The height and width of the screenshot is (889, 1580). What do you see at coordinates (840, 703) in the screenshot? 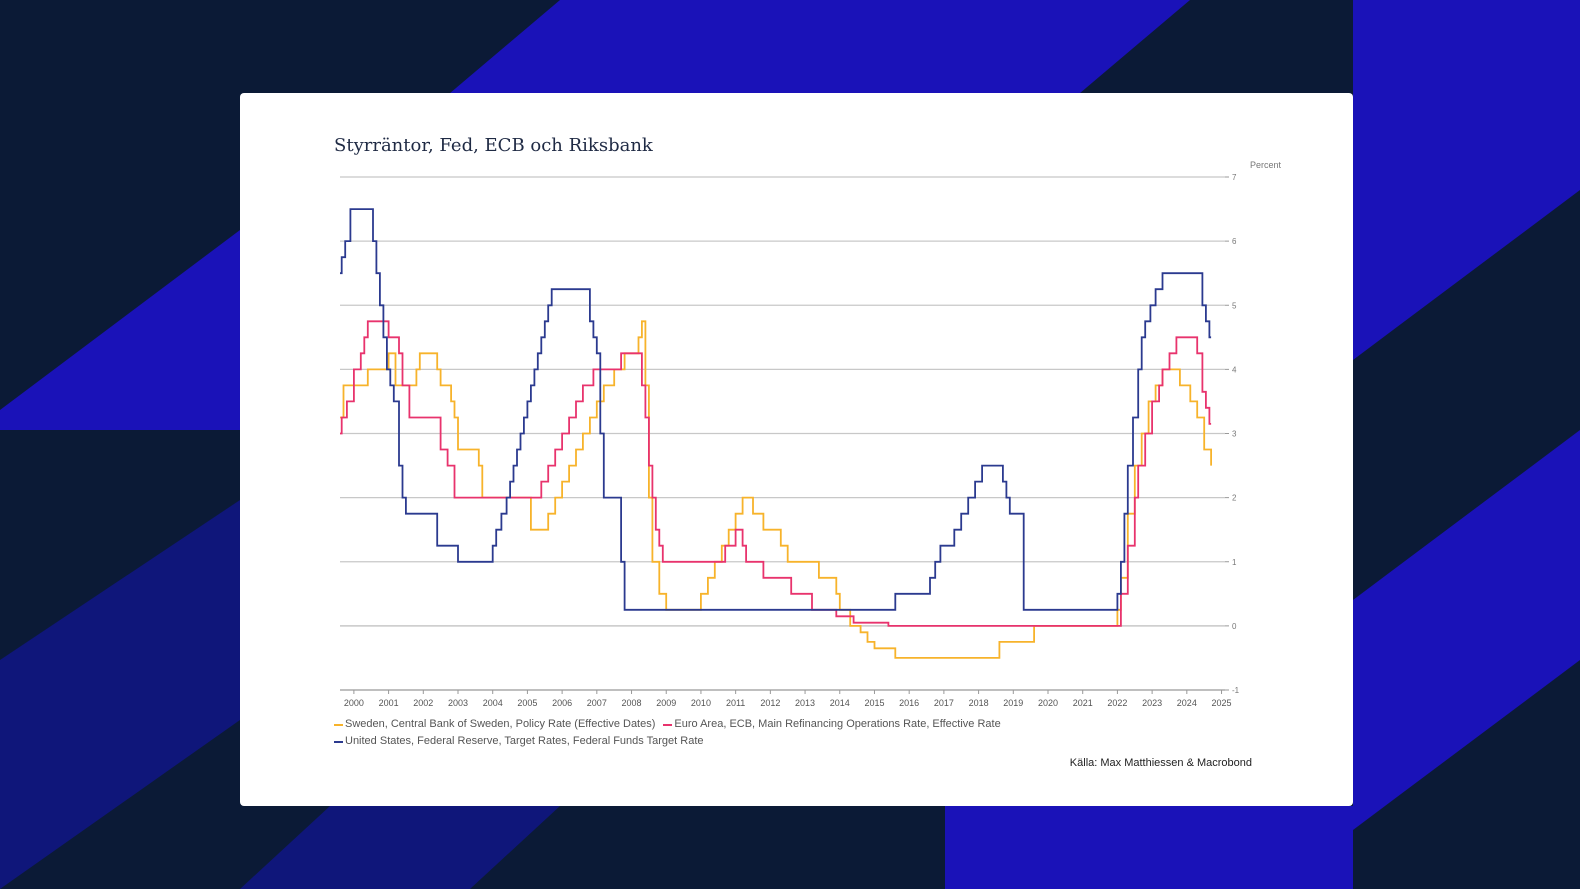
I see `x-tick-label: 2014` at bounding box center [840, 703].